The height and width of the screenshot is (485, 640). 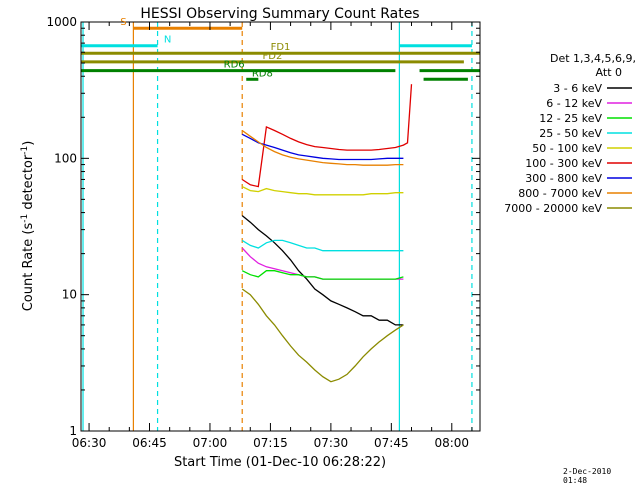 I want to click on legend-header-2: Att 0, so click(x=609, y=72).